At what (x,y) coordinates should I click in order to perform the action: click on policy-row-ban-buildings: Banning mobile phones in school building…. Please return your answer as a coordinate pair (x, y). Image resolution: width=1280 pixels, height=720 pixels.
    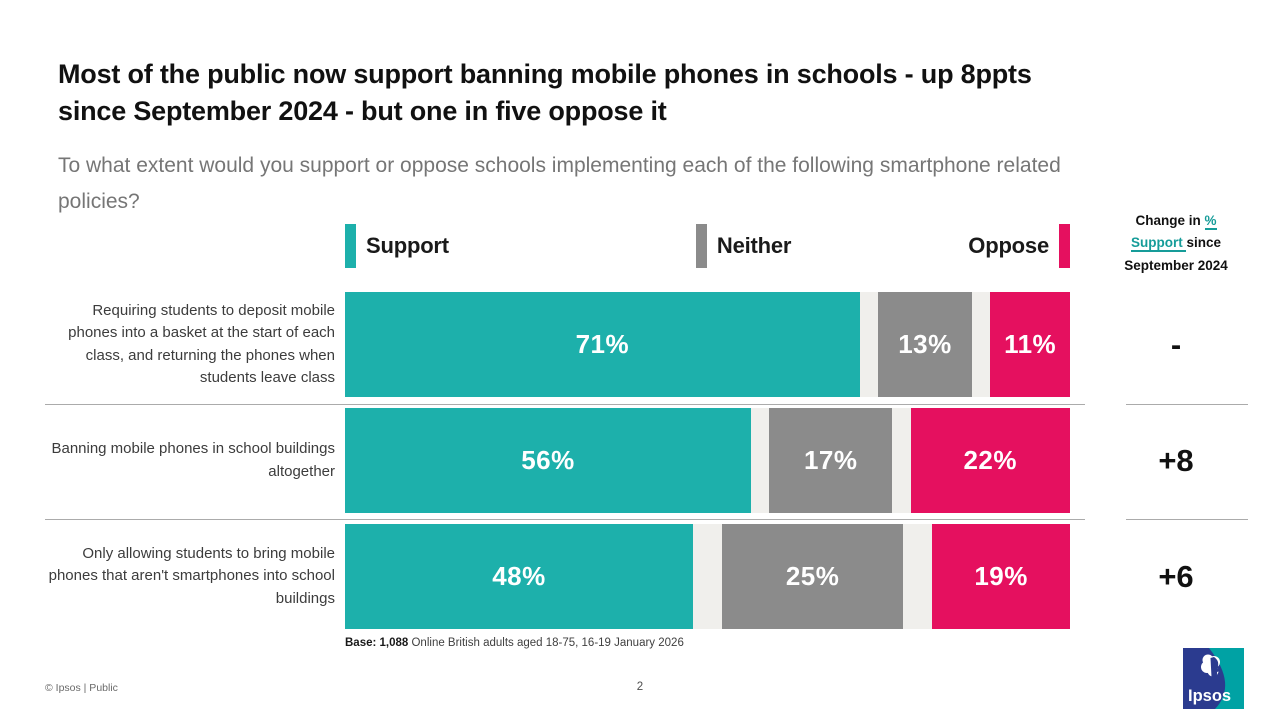
    Looking at the image, I should click on (640, 460).